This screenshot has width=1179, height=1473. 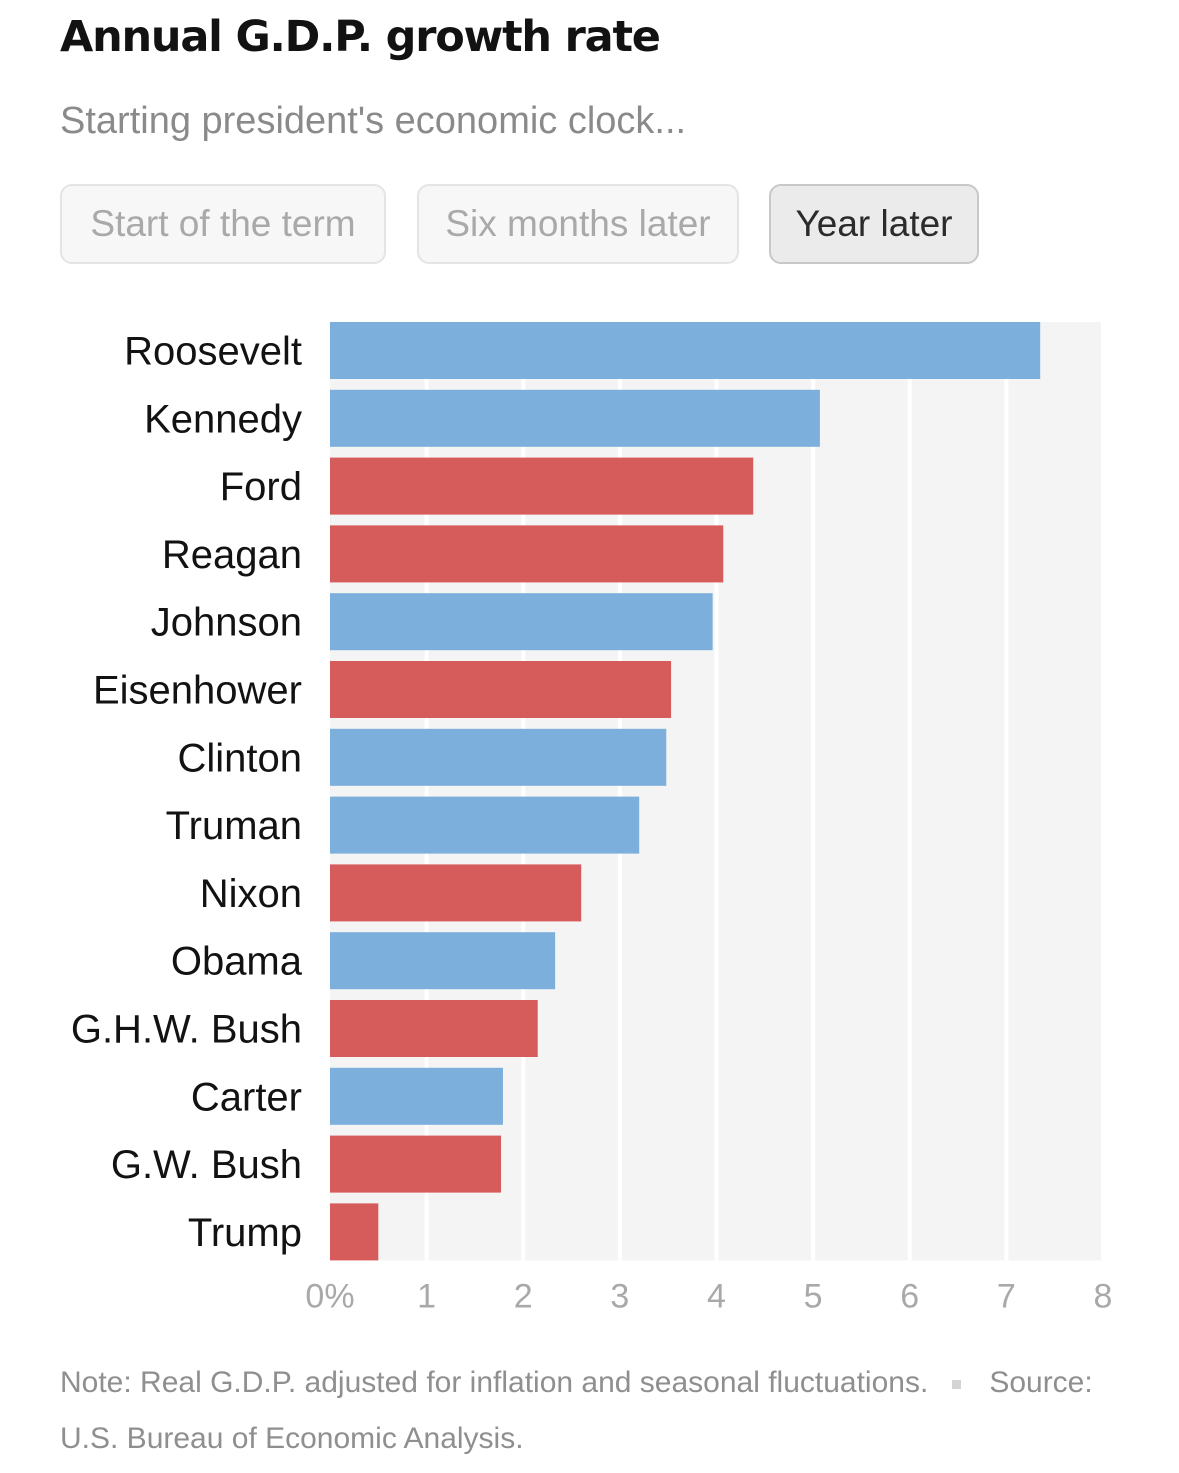 I want to click on bar-g-h-w-bush, so click(x=434, y=1028).